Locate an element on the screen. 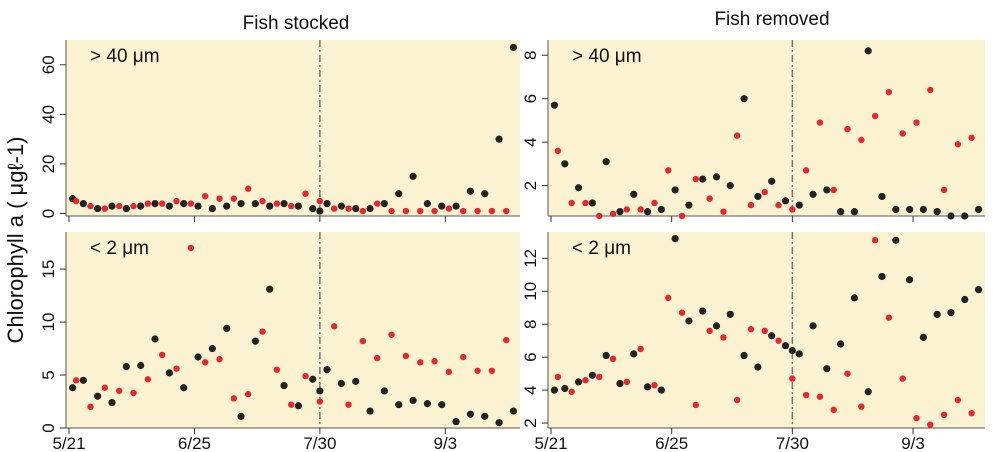 This screenshot has width=1000, height=452. y-tick-label: 2 is located at coordinates (530, 185).